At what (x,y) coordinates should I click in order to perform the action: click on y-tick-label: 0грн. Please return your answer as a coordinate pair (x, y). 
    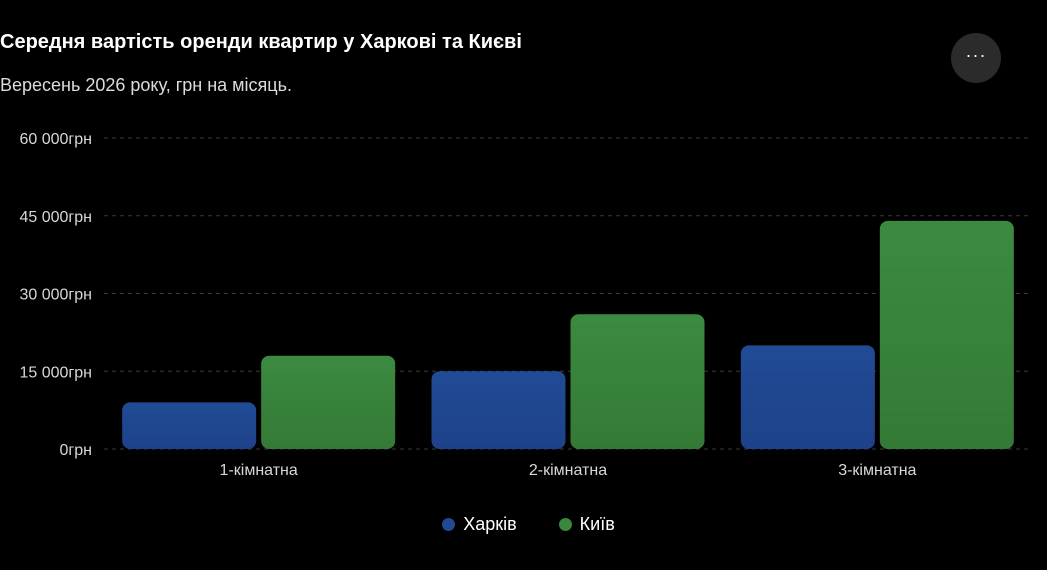
    Looking at the image, I should click on (76, 450).